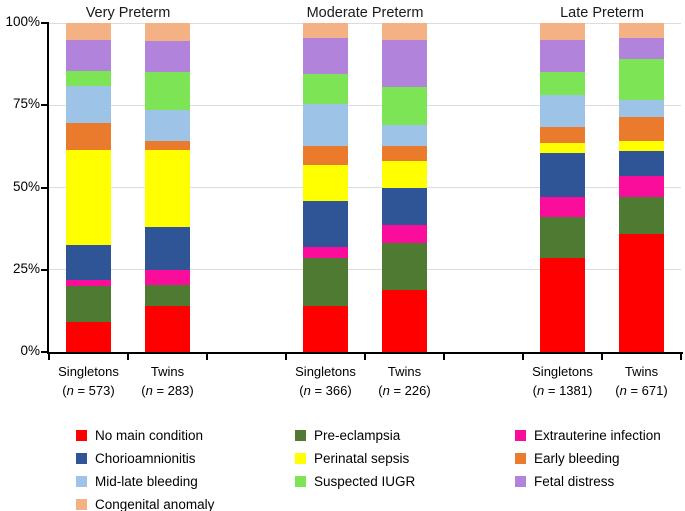 This screenshot has height=511, width=685. Describe the element at coordinates (81, 435) in the screenshot. I see `legend-swatch-no-main-condition` at that location.